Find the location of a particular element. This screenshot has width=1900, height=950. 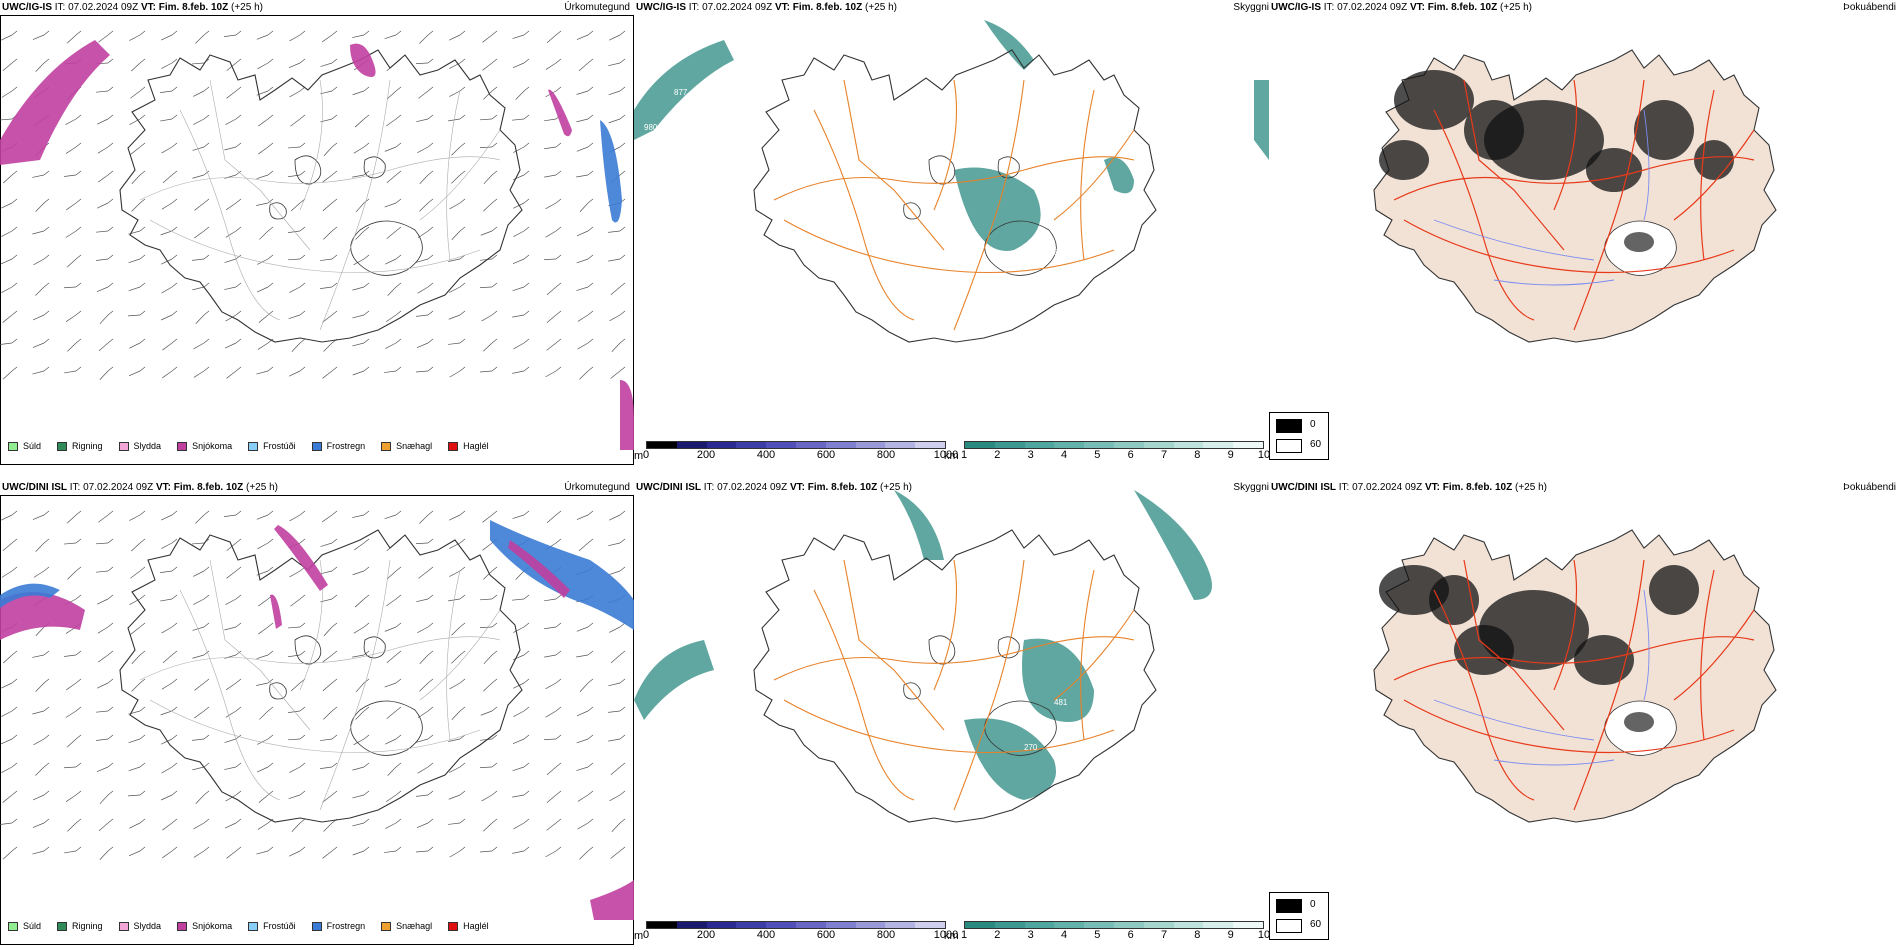

legend-item: Frostúði is located at coordinates (272, 446).